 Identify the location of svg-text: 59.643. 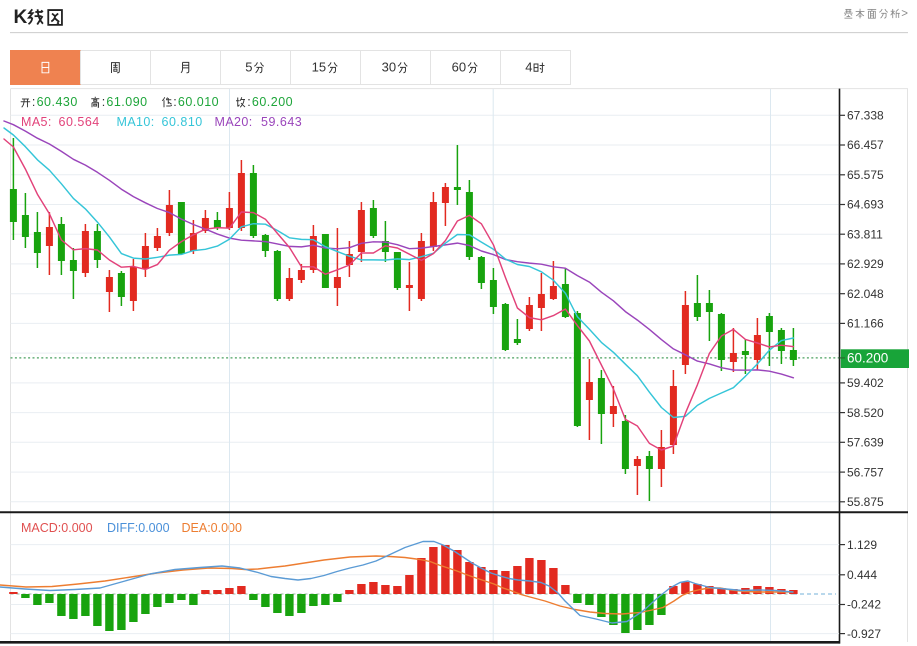
(281, 122).